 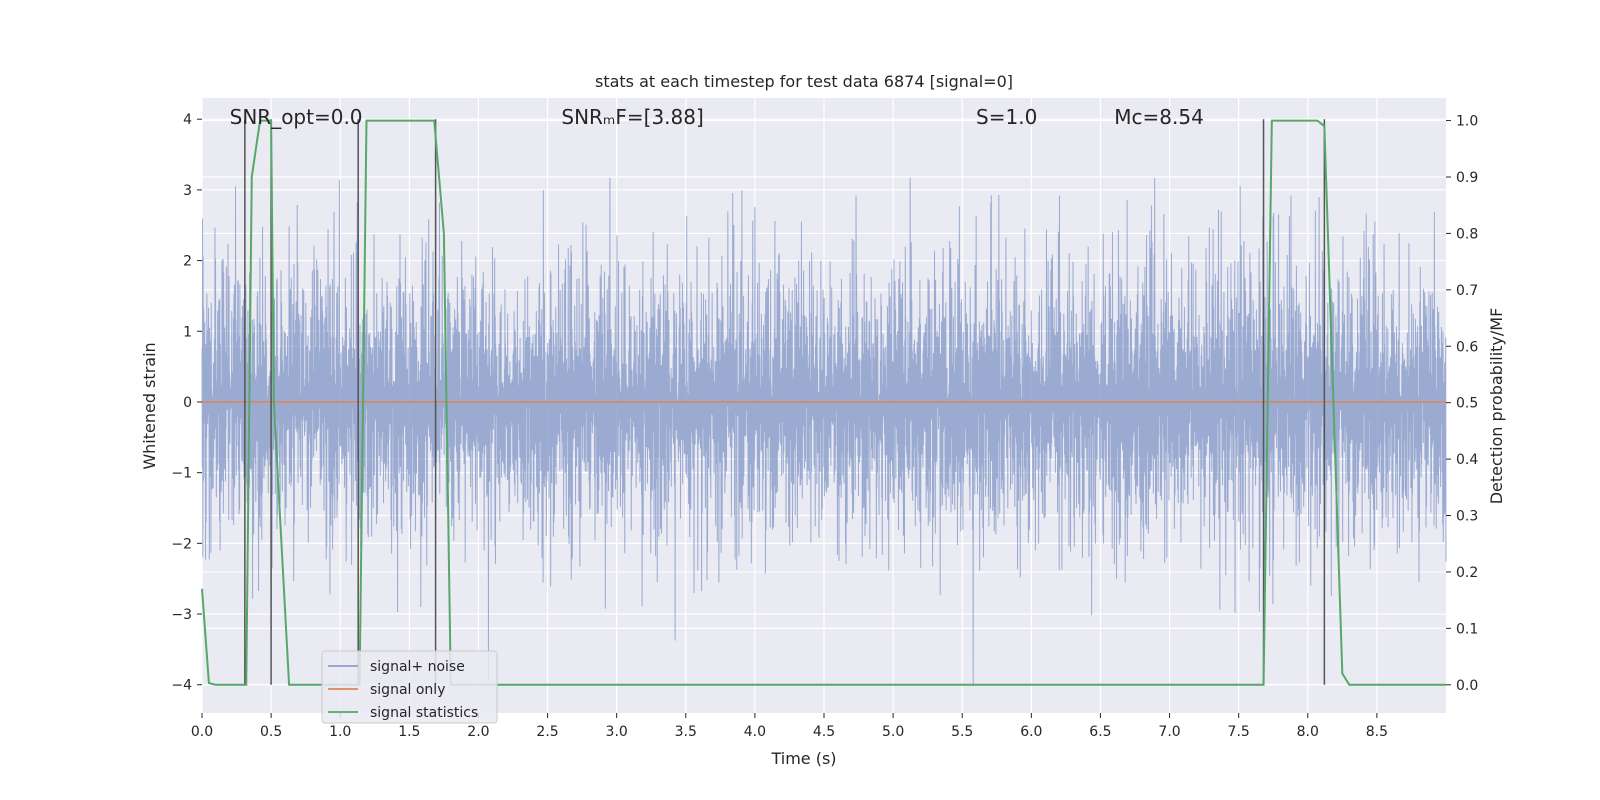 I want to click on x-tick-label: 4.5, so click(x=824, y=732).